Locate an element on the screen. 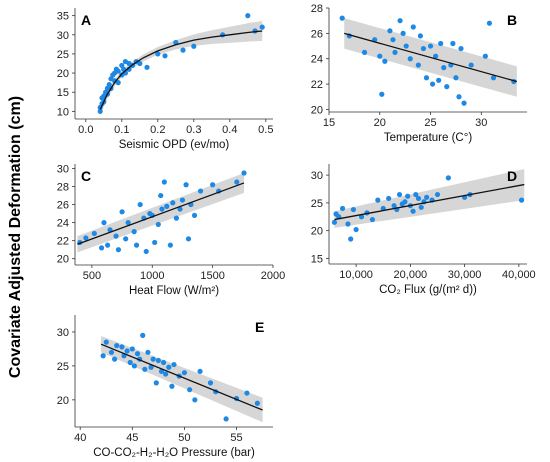 The image size is (550, 462). panel-d-x-axis-label: CO₂ Flux (g/(m² d)) is located at coordinates (428, 290).